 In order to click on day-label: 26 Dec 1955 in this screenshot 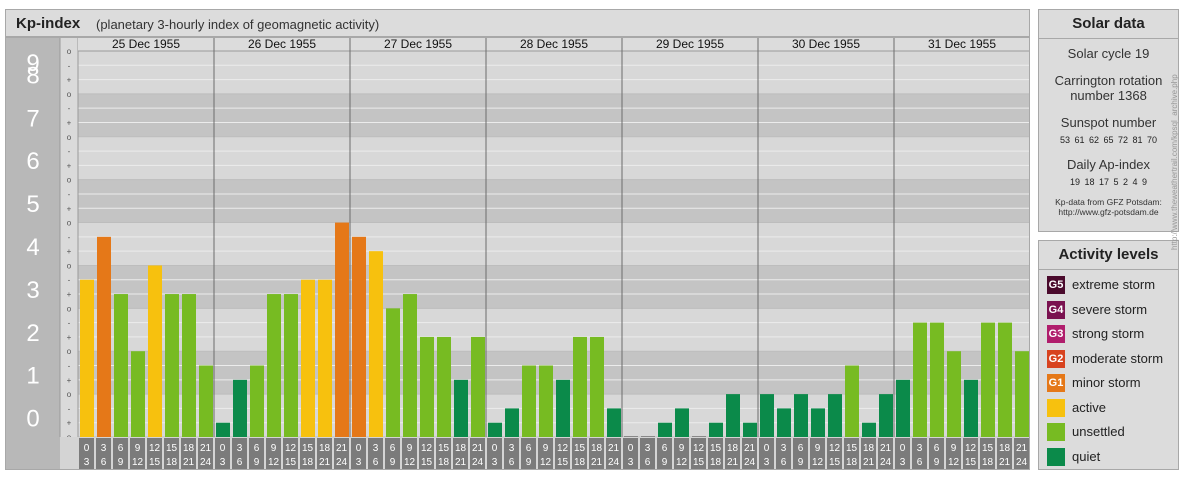, I will do `click(282, 44)`.